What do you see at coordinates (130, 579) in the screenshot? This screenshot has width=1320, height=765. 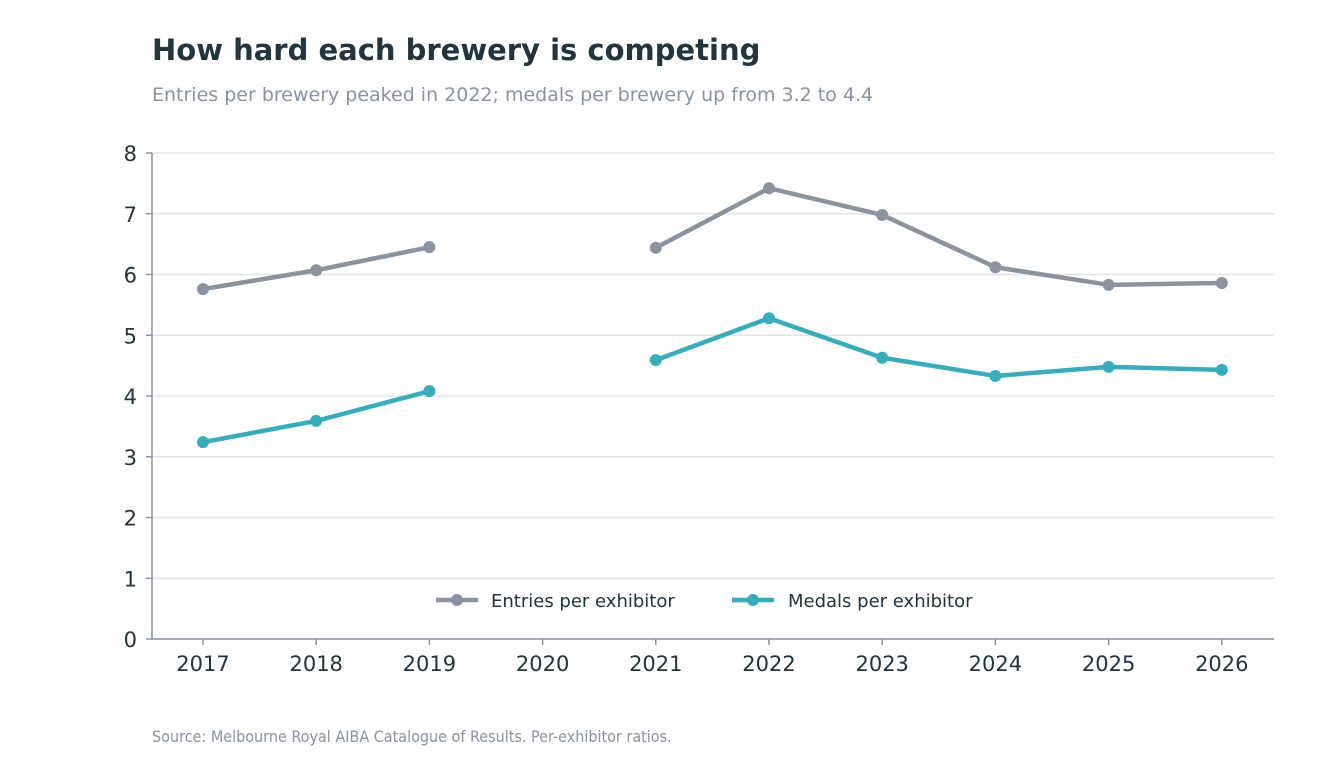 I see `y-tick-label: 1` at bounding box center [130, 579].